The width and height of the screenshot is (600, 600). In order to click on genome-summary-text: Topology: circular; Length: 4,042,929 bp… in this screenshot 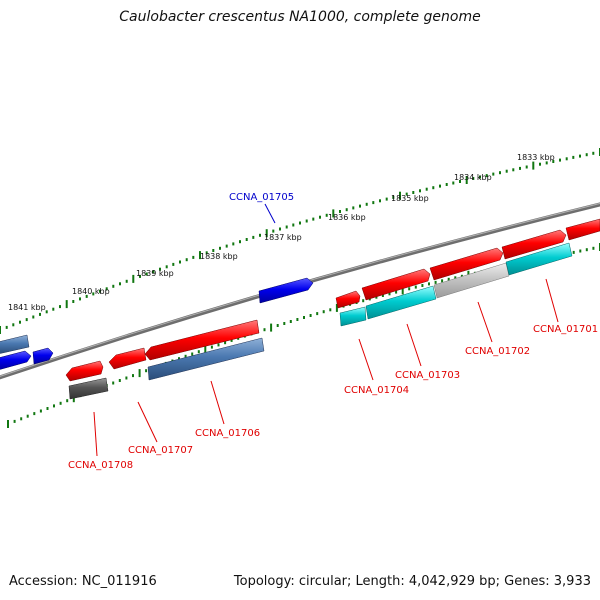, I will do `click(412, 581)`.